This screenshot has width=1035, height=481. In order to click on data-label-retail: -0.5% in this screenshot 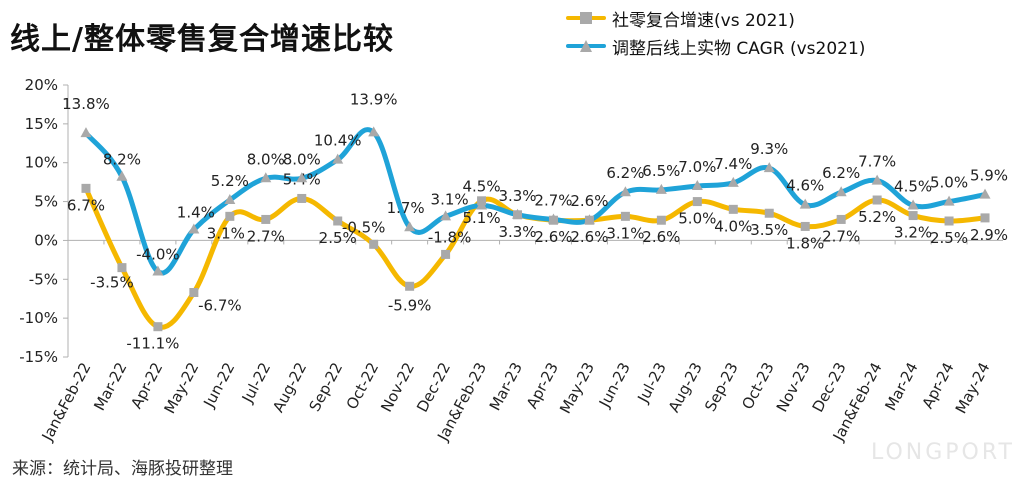, I will do `click(364, 227)`.